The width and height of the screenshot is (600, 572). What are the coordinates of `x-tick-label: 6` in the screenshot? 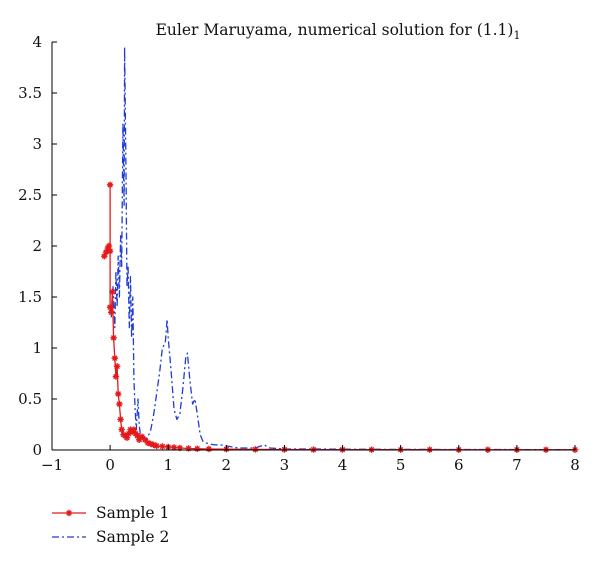 It's located at (459, 465).